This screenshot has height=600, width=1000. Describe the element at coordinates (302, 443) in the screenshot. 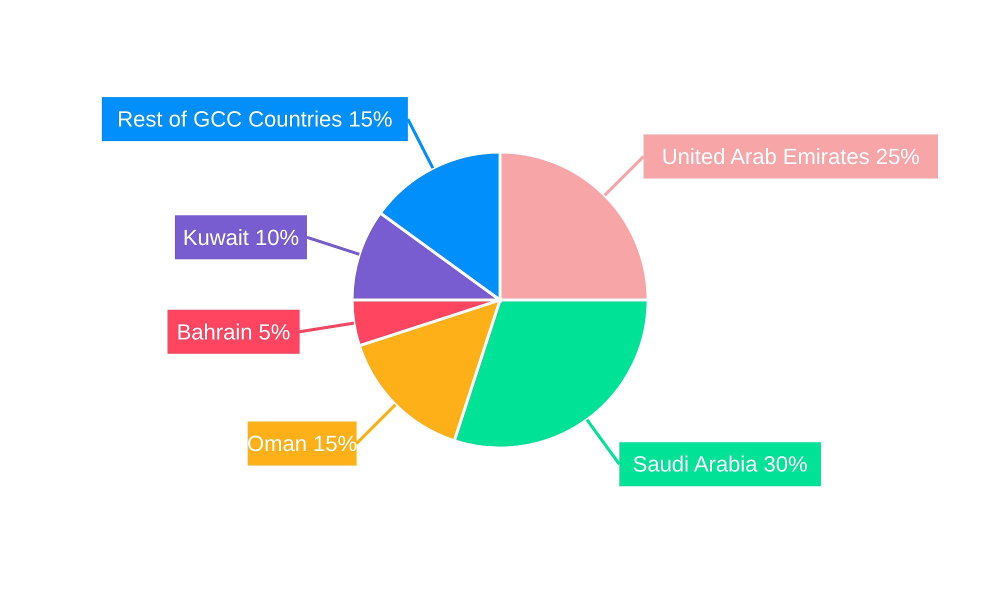

I see `slice-label: Oman 15%` at that location.